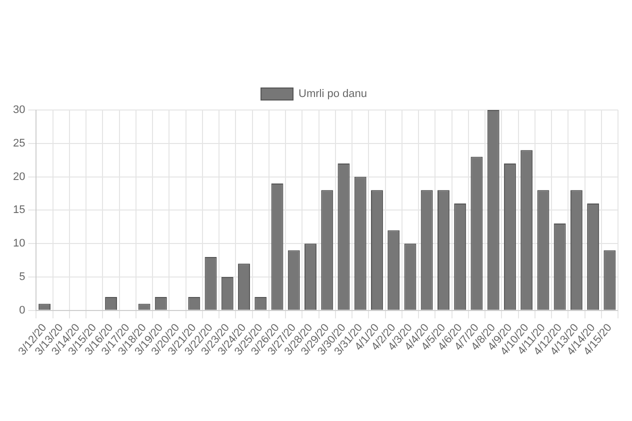  I want to click on y-tick-label: 30, so click(19, 110).